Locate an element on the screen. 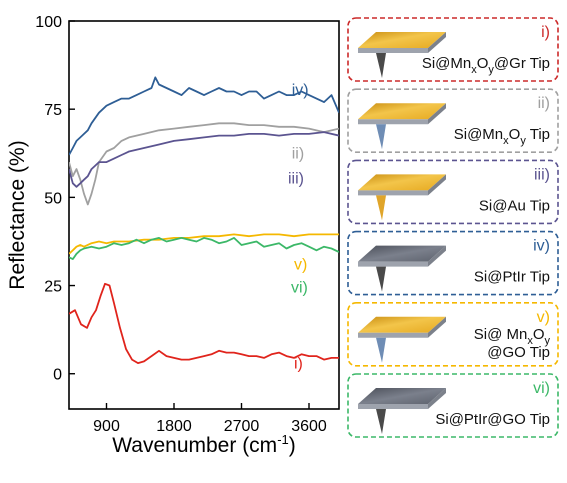  legend-panel-label: Si@PtIr@GO Tip is located at coordinates (492, 419).